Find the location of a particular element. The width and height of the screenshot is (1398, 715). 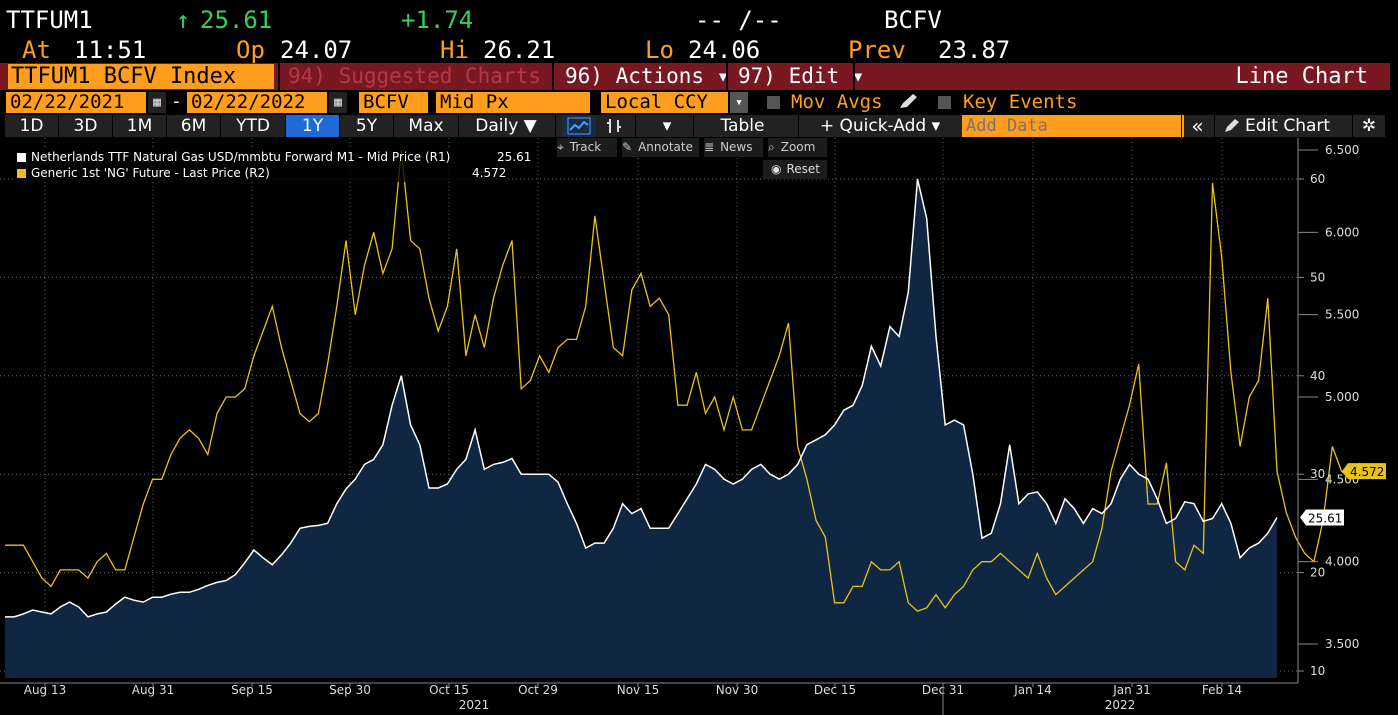

news-icon: ≣ is located at coordinates (709, 147).